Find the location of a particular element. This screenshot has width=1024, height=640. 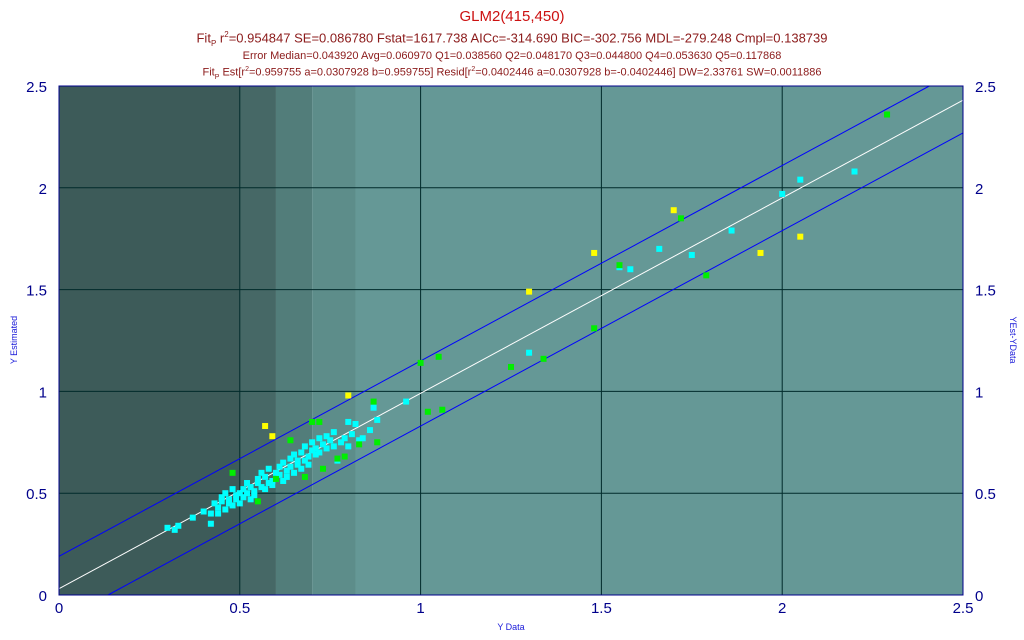

y2-tick-label-1: 0.5 is located at coordinates (985, 494).